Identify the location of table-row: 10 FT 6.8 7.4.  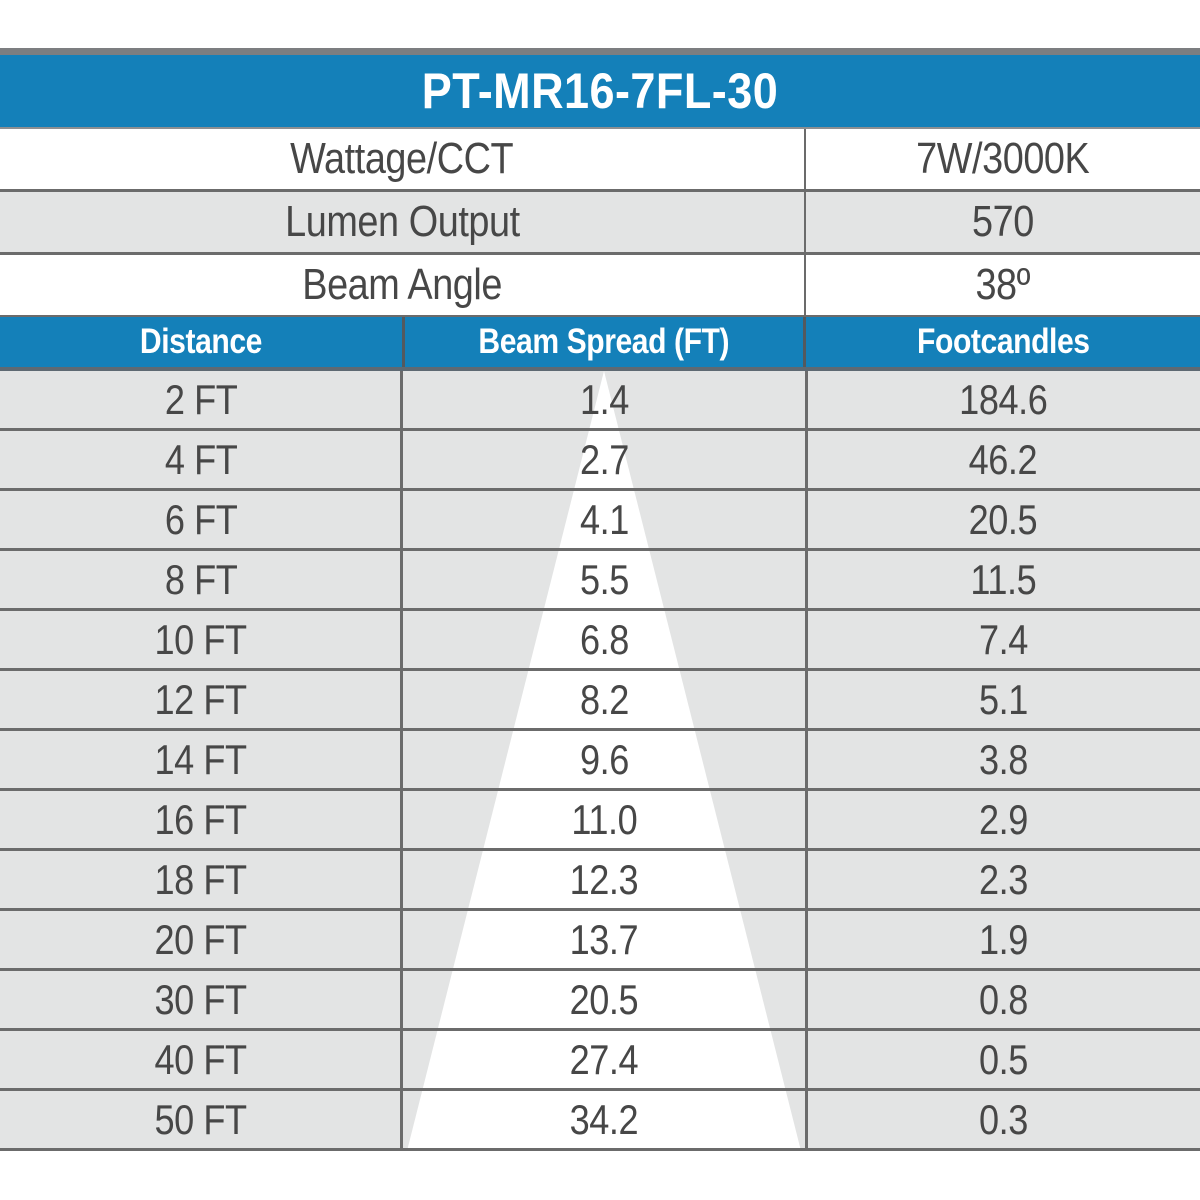
(600, 641).